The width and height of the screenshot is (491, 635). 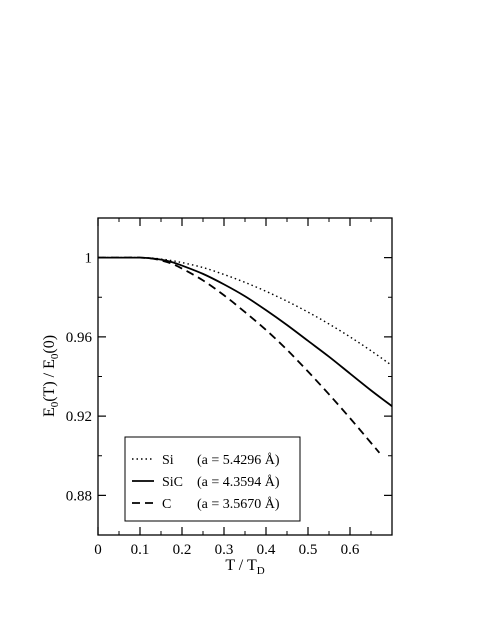 What do you see at coordinates (89, 259) in the screenshot?
I see `y-tick-label: 1` at bounding box center [89, 259].